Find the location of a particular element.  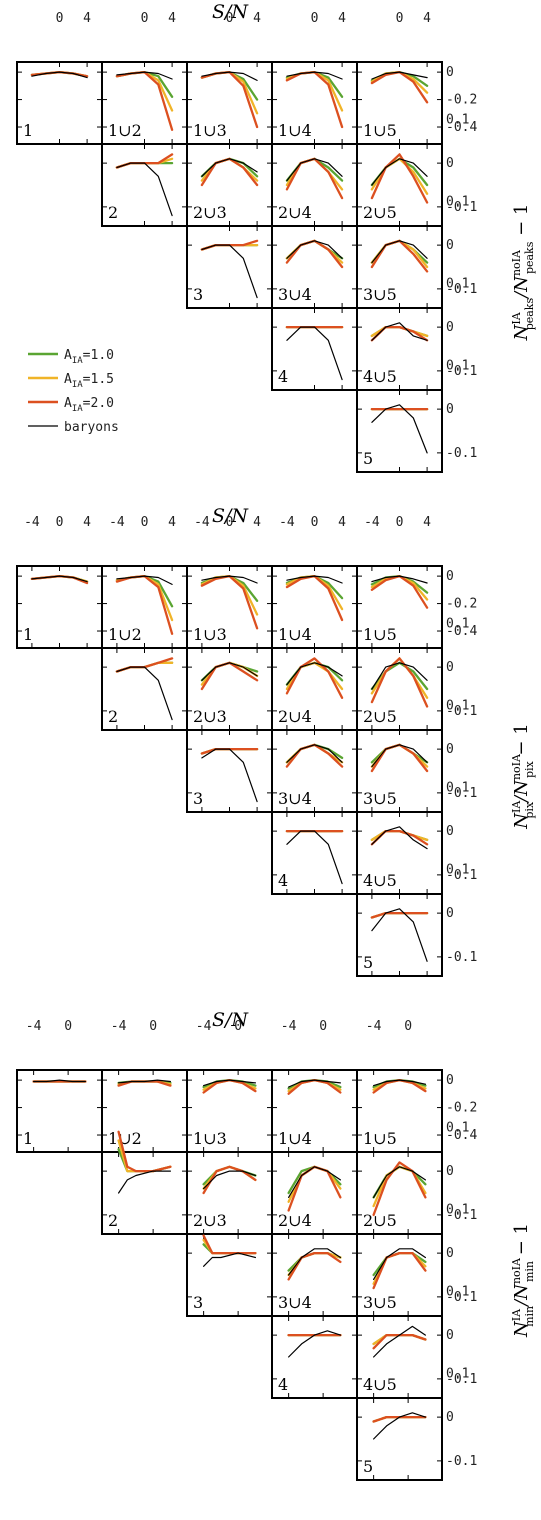

legend-entry: AIA=1.5 is located at coordinates (71, 381).